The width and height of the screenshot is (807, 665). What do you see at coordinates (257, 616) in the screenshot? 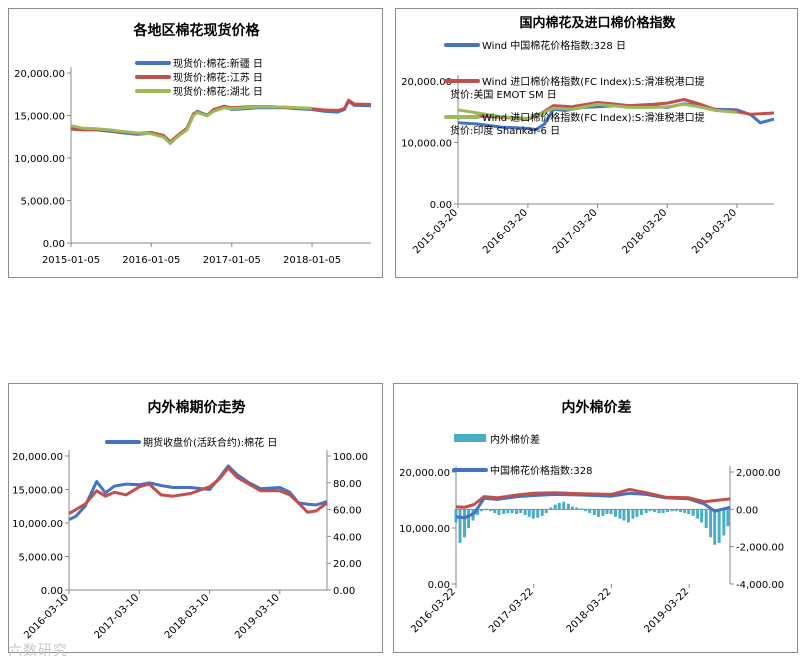
I see `x-tick-label: 2019-03-10` at bounding box center [257, 616].